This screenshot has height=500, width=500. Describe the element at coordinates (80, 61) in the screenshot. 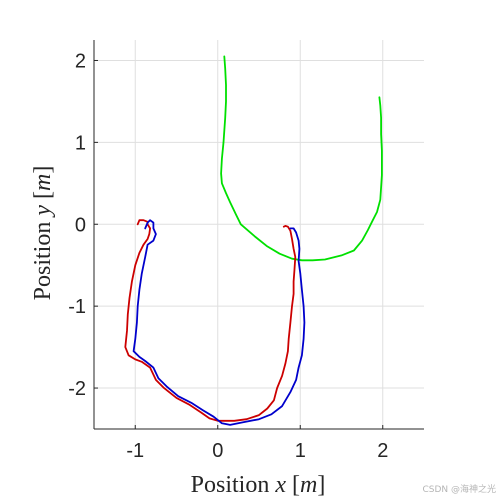

I see `y-tick-label: 2` at that location.